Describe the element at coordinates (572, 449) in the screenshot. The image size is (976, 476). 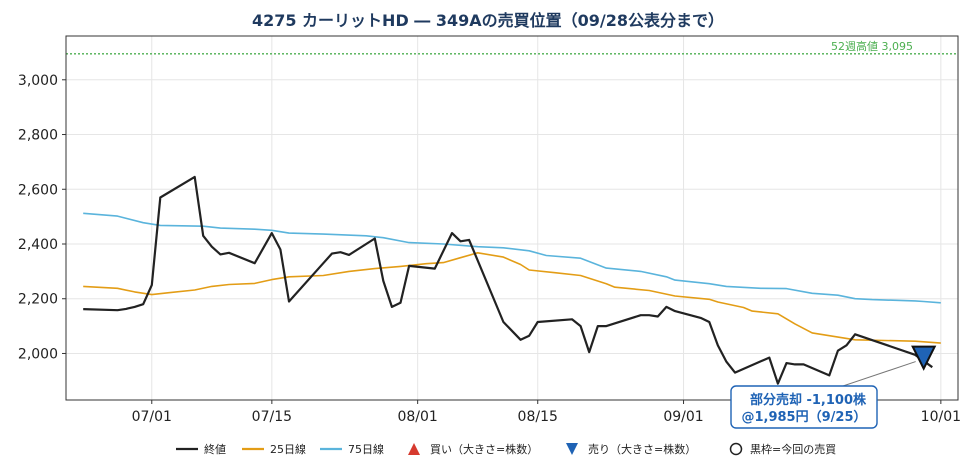
I see `legend-sell-icon` at that location.